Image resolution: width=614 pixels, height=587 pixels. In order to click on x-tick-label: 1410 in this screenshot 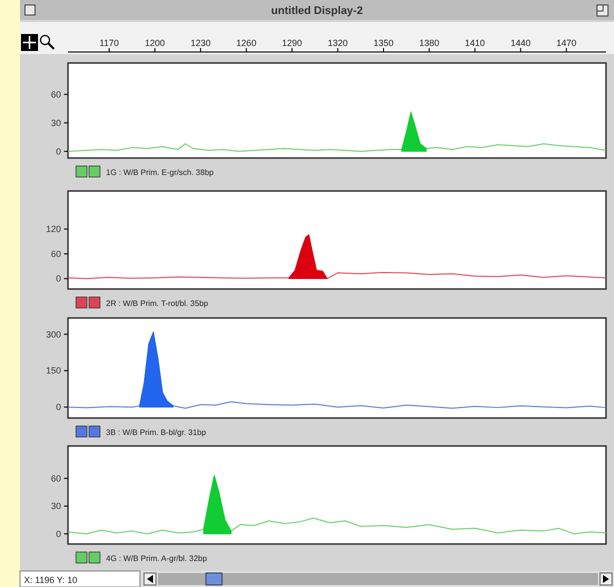, I will do `click(474, 43)`.